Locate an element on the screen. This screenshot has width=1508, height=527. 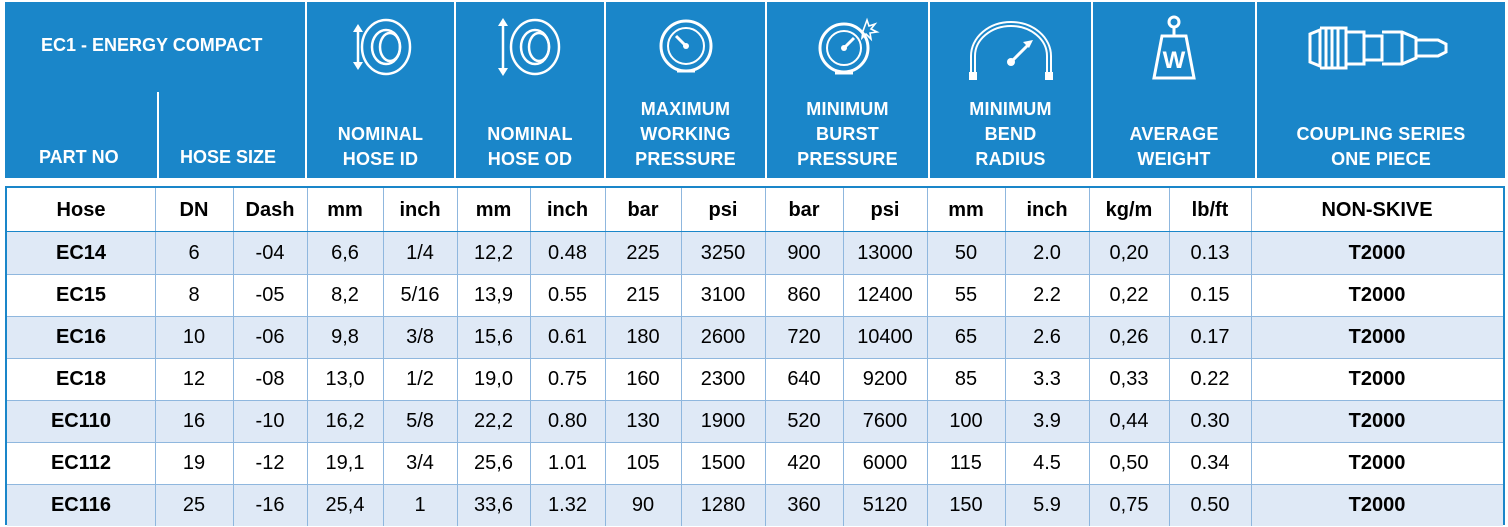
header-burst-pressure: MINIMUM BURST PRESSURE is located at coordinates (847, 90).